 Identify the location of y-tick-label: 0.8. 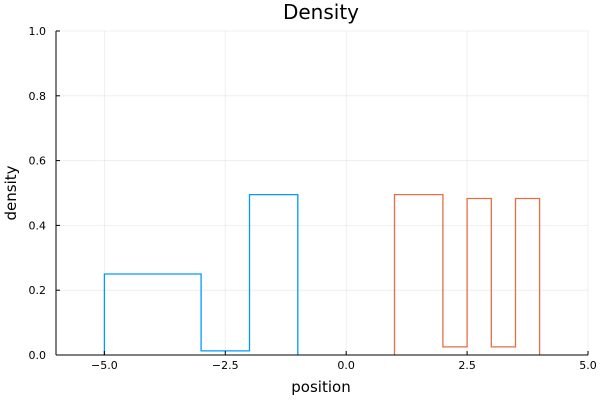
(38, 96).